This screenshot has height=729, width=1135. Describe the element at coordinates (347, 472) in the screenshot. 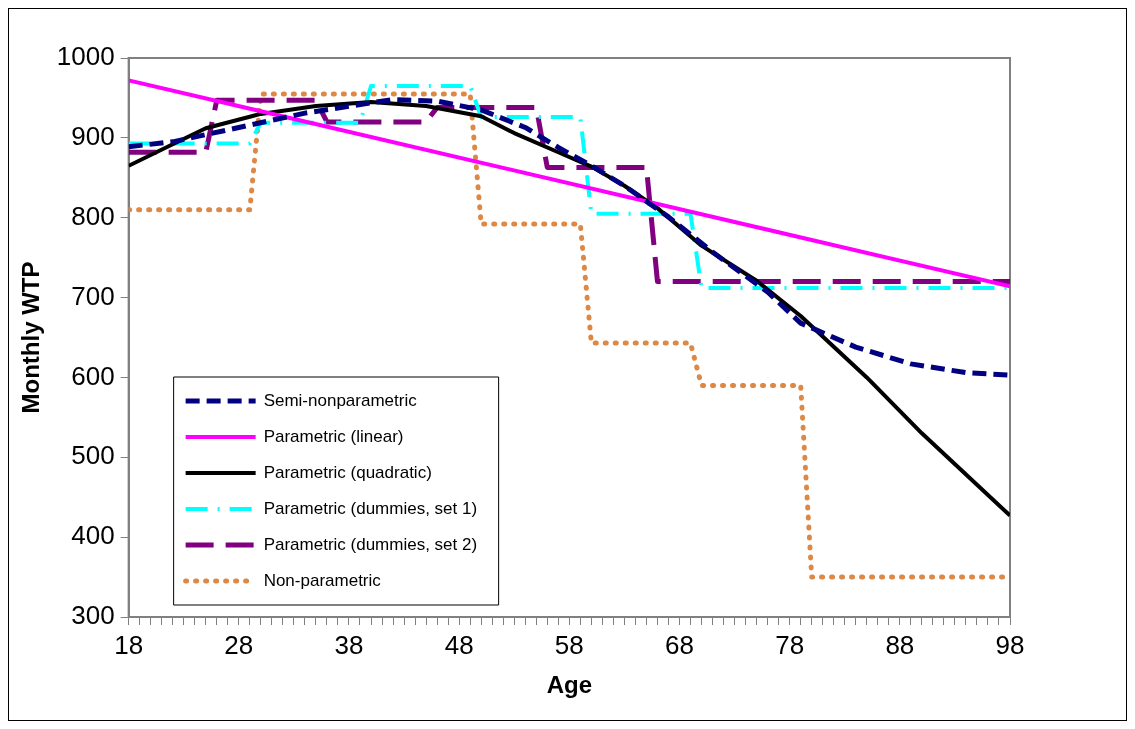

I see `legend-label: Parametric (quadratic)` at that location.